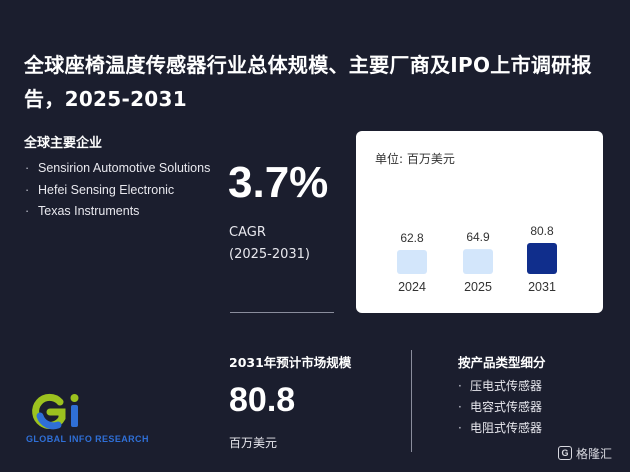  What do you see at coordinates (253, 443) in the screenshot?
I see `market-size-unit: 百万美元` at bounding box center [253, 443].